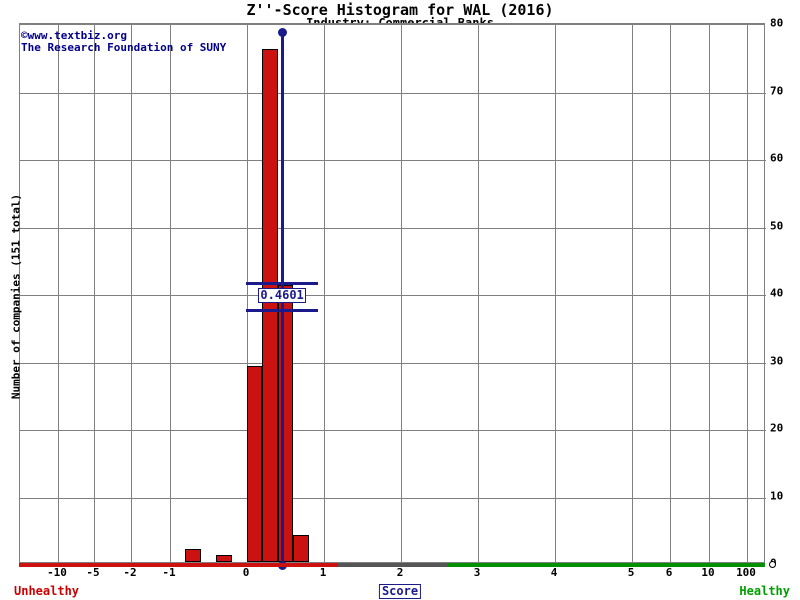 This screenshot has width=800, height=600. What do you see at coordinates (130, 572) in the screenshot?
I see `x-axis-tick-label: -2` at bounding box center [130, 572].